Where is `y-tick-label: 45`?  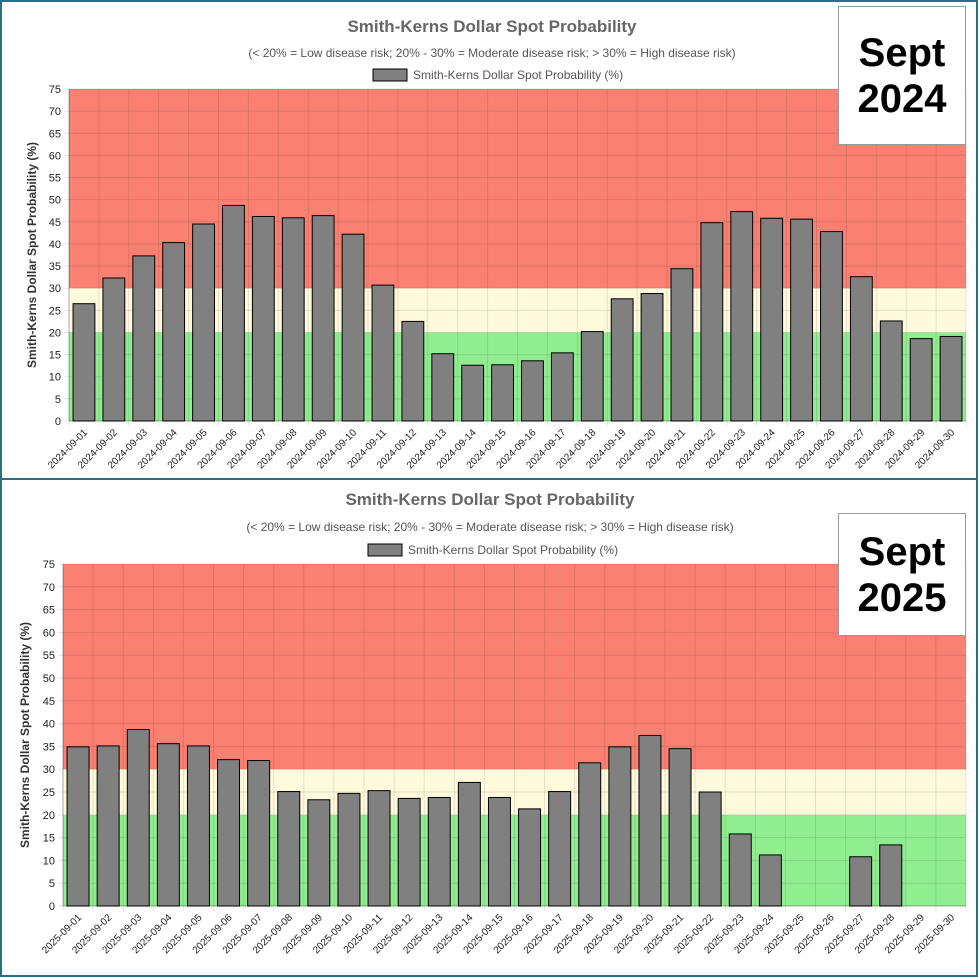 y-tick-label: 45 is located at coordinates (49, 702).